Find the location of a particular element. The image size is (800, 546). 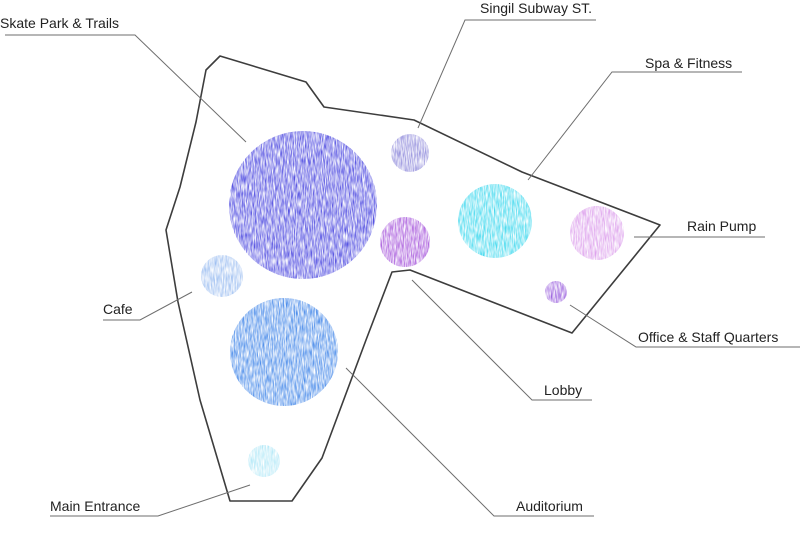

label-spa-fitness: Spa & Fitness is located at coordinates (689, 63).